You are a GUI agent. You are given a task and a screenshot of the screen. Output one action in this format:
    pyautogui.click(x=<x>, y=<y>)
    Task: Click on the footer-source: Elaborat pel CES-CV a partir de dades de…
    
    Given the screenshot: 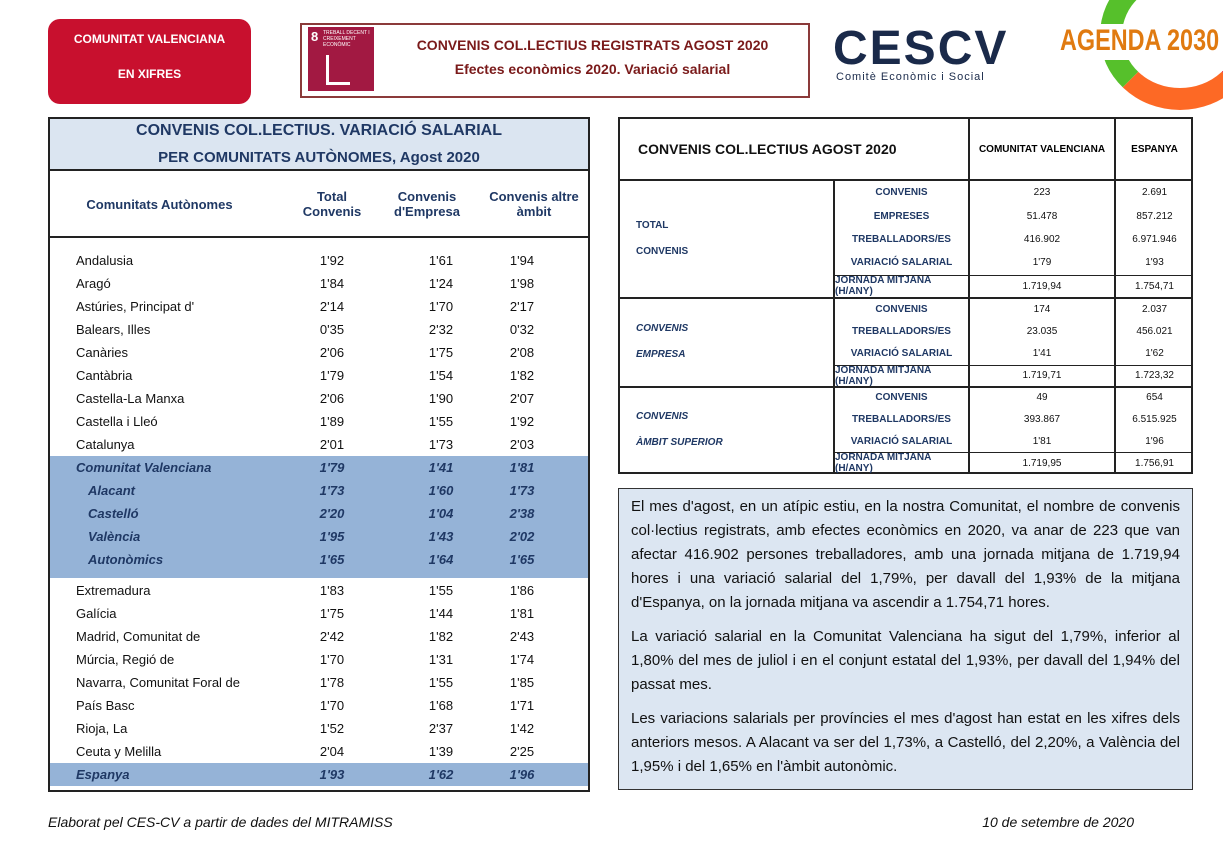 What is the action you would take?
    pyautogui.click(x=220, y=822)
    